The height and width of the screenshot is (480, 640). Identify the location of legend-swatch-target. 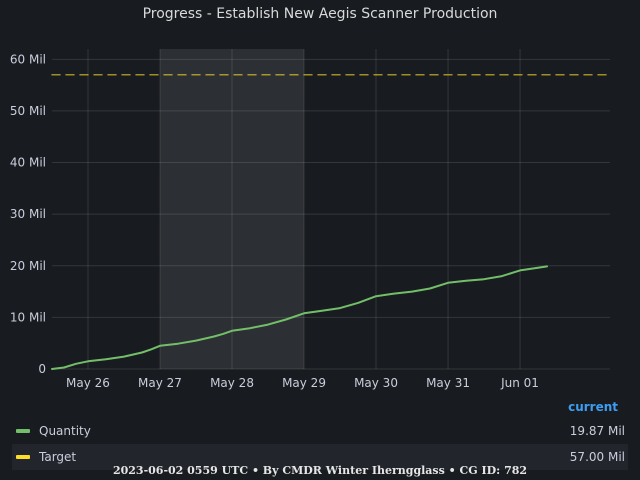
(23, 457).